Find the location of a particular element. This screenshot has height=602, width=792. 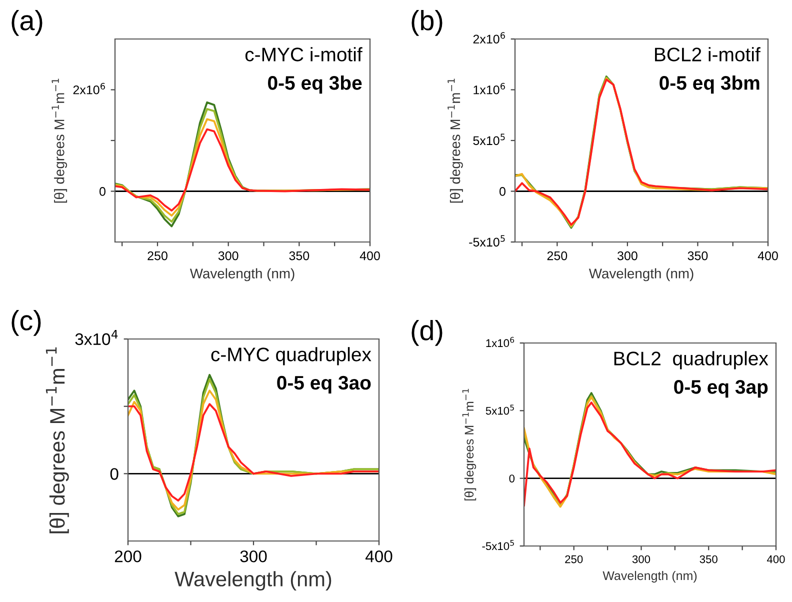

annotation: c-MYC quadruplex is located at coordinates (291, 356).